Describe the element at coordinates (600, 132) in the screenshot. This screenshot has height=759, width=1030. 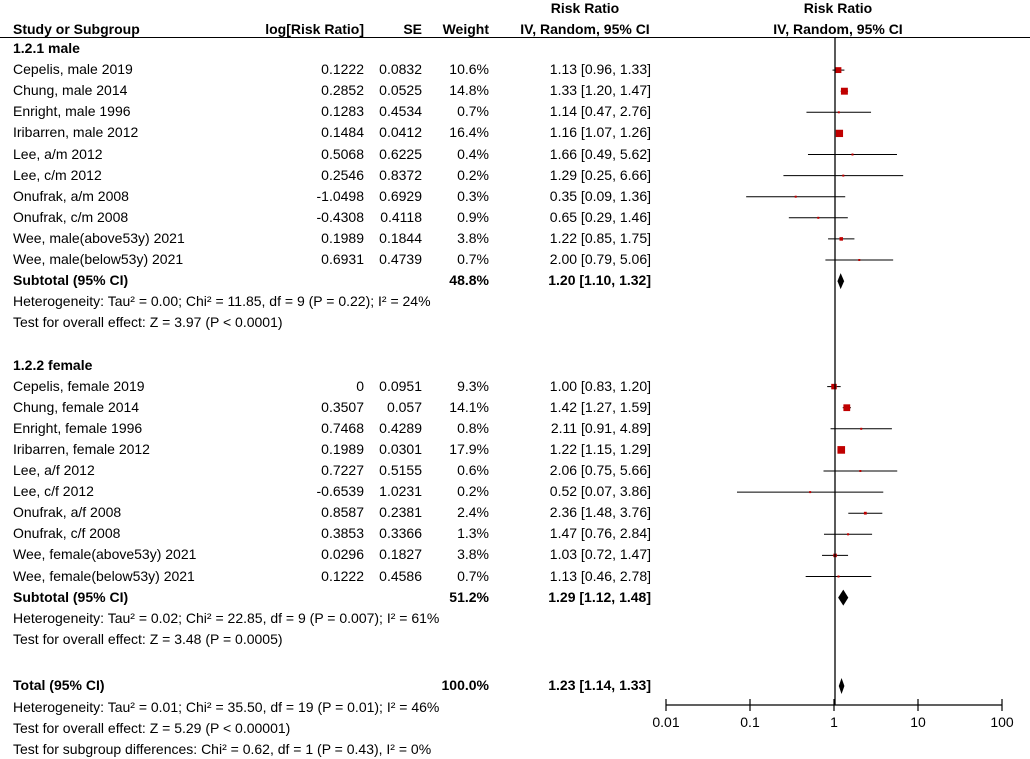
I see `study-ci: 1.16 [1.07, 1.26]` at that location.